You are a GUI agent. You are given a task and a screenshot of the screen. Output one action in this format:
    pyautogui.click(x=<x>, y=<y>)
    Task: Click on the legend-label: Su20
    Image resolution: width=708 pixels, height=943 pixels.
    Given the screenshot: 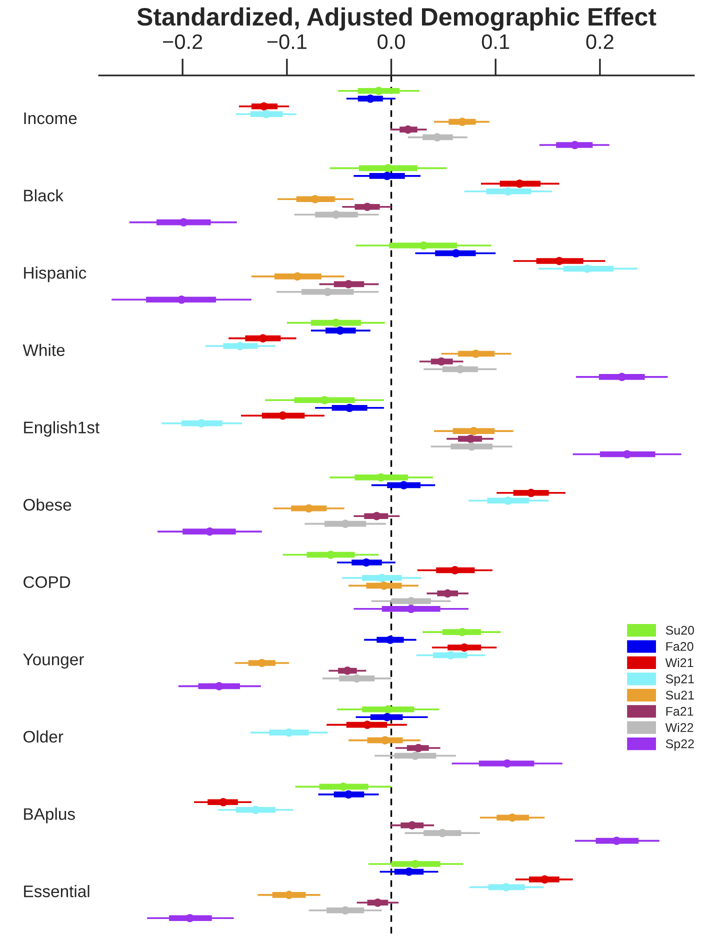 What is the action you would take?
    pyautogui.click(x=680, y=630)
    